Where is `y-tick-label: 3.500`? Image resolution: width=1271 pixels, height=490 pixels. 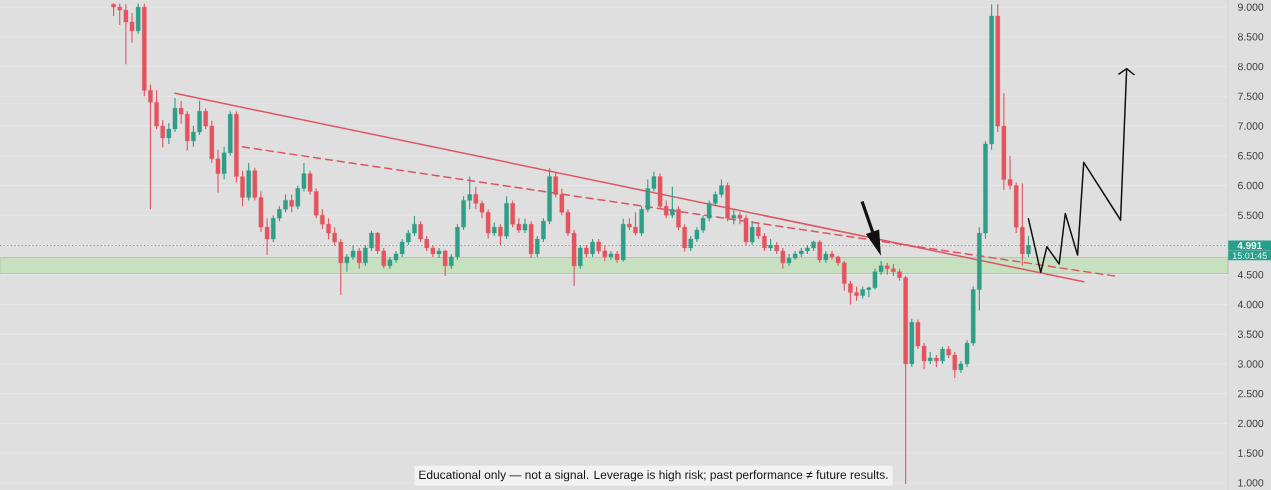
y-tick-label: 3.500 is located at coordinates (1250, 334).